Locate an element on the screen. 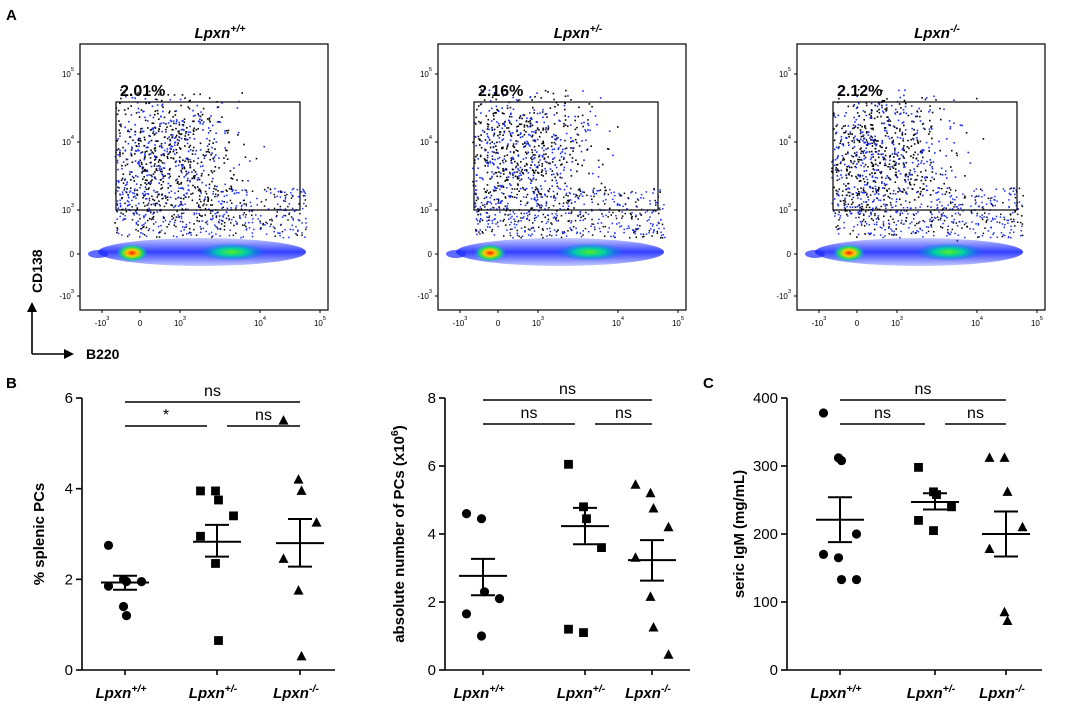 This screenshot has width=1071, height=711. category-label: Lpxn+/- is located at coordinates (581, 692).